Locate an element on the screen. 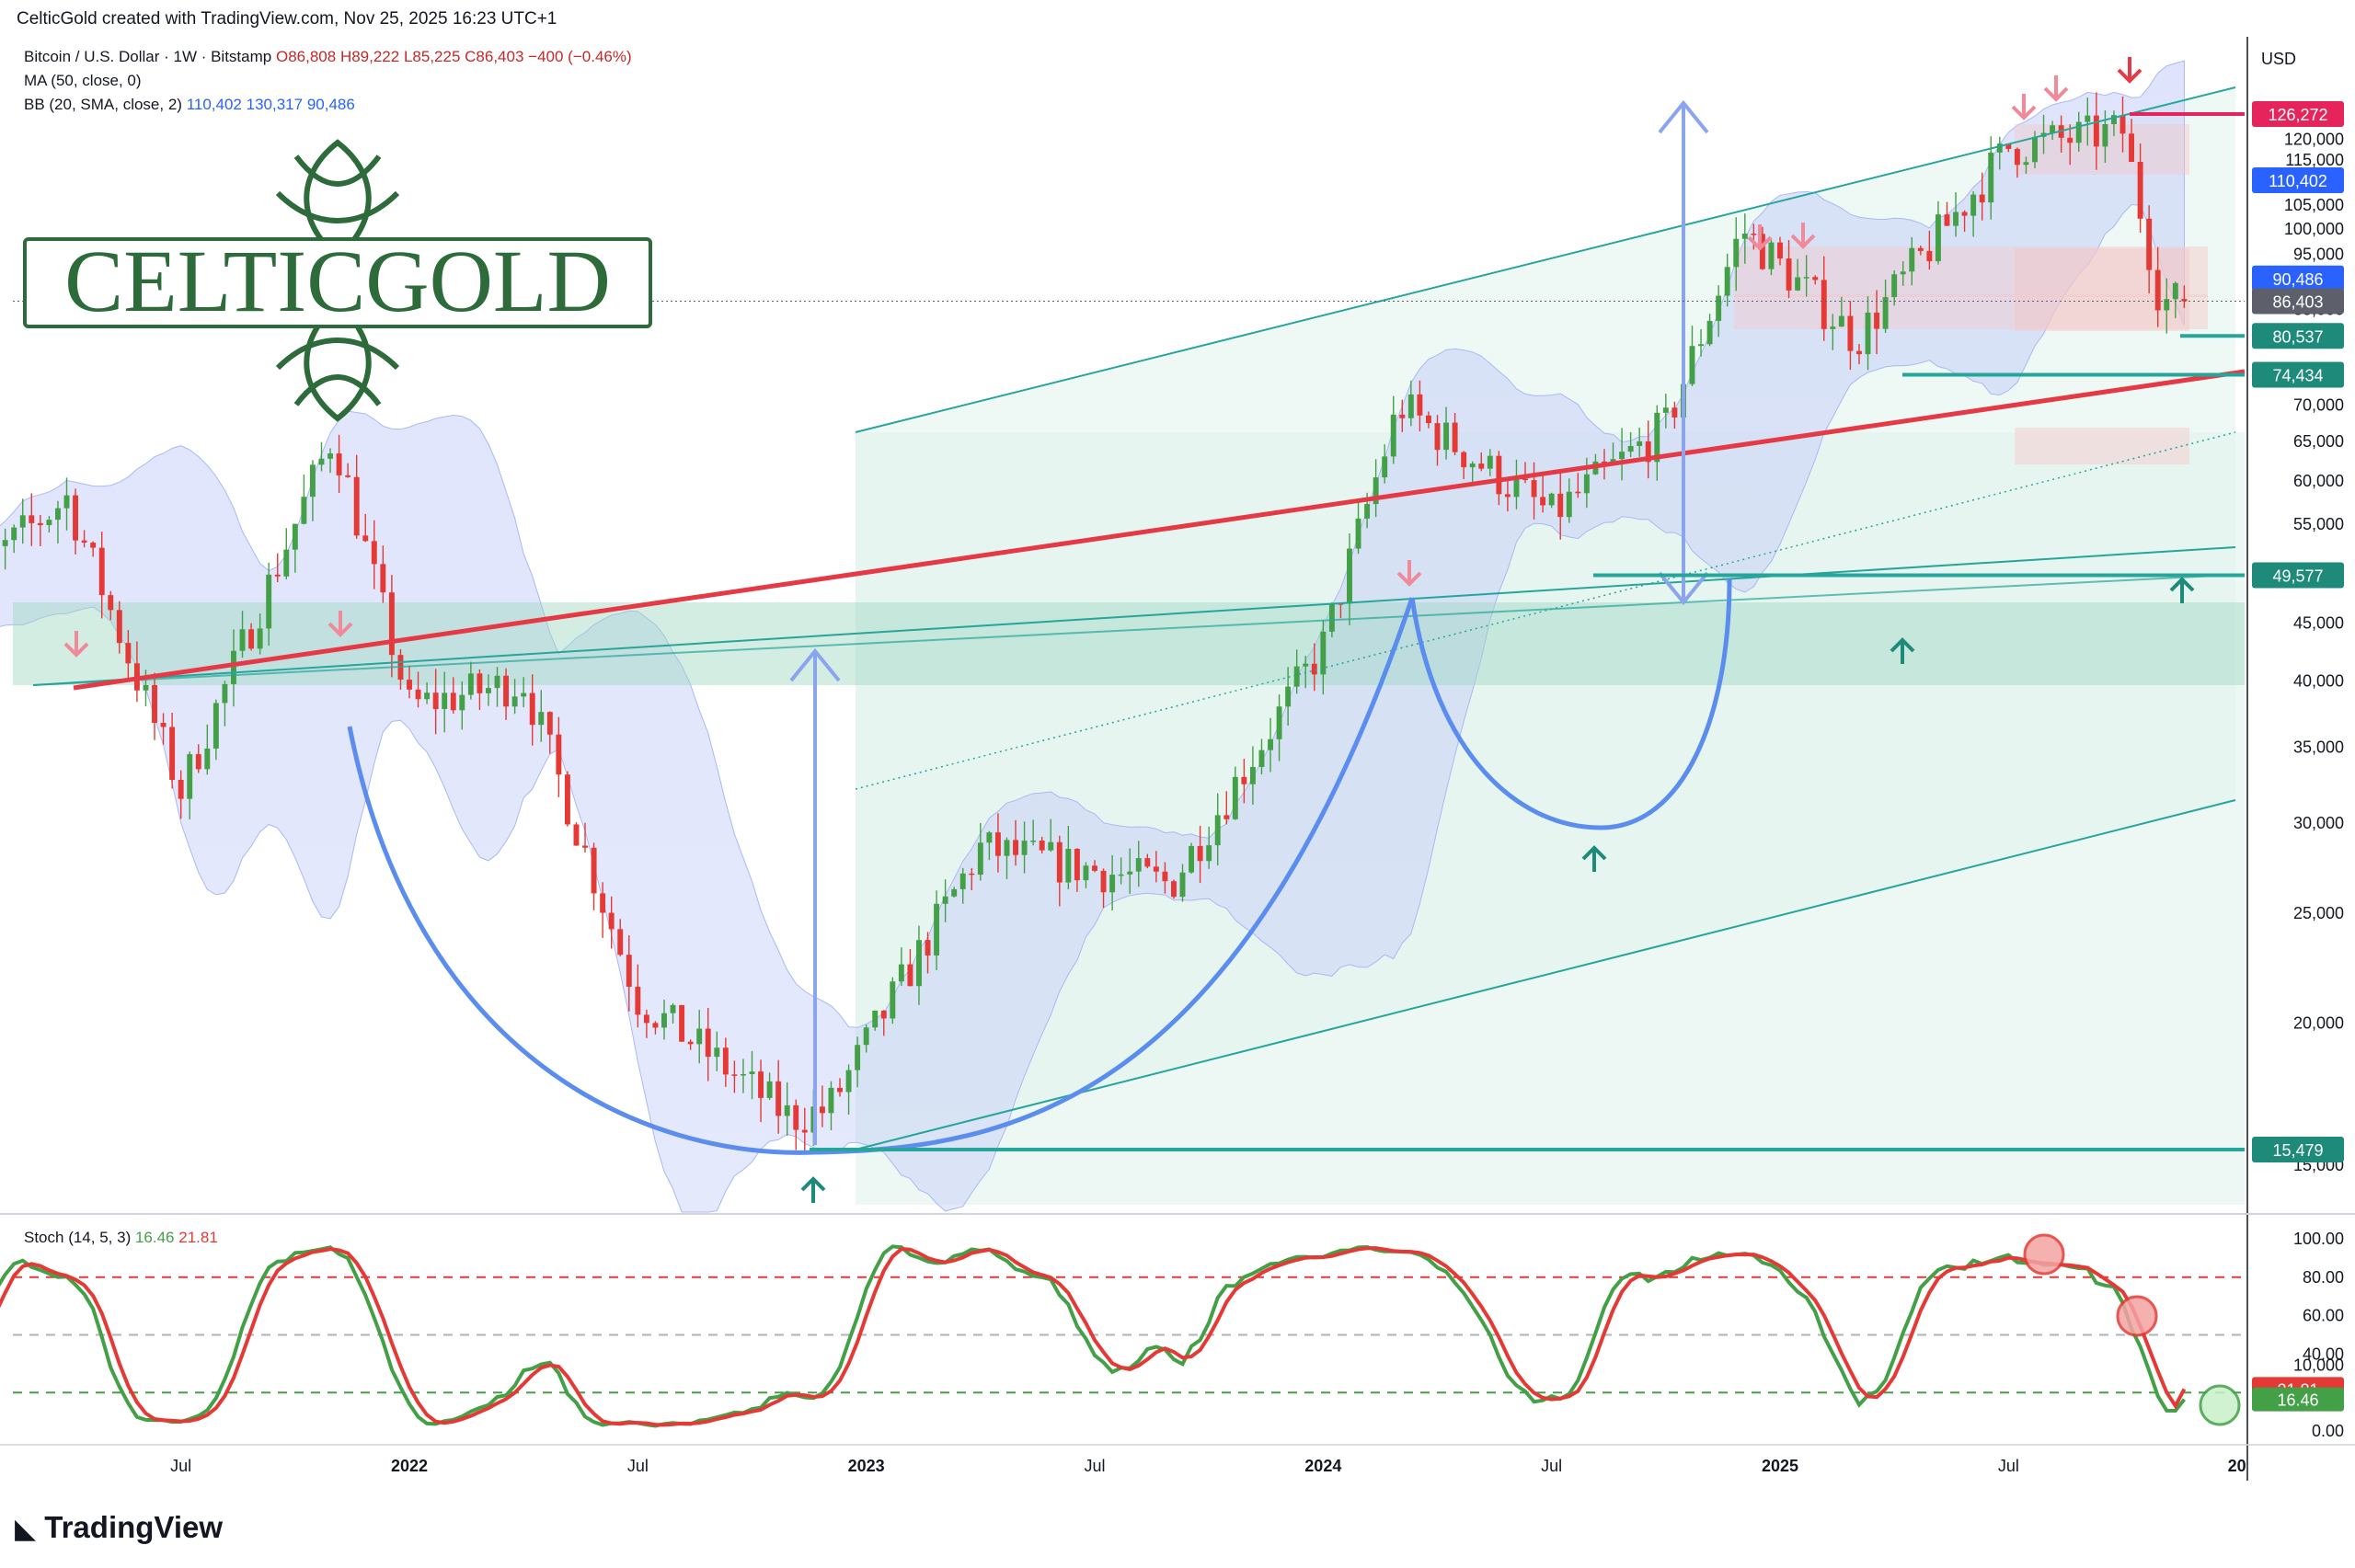  stoch-label: Stoch (14, 5, 3) is located at coordinates (78, 1237).